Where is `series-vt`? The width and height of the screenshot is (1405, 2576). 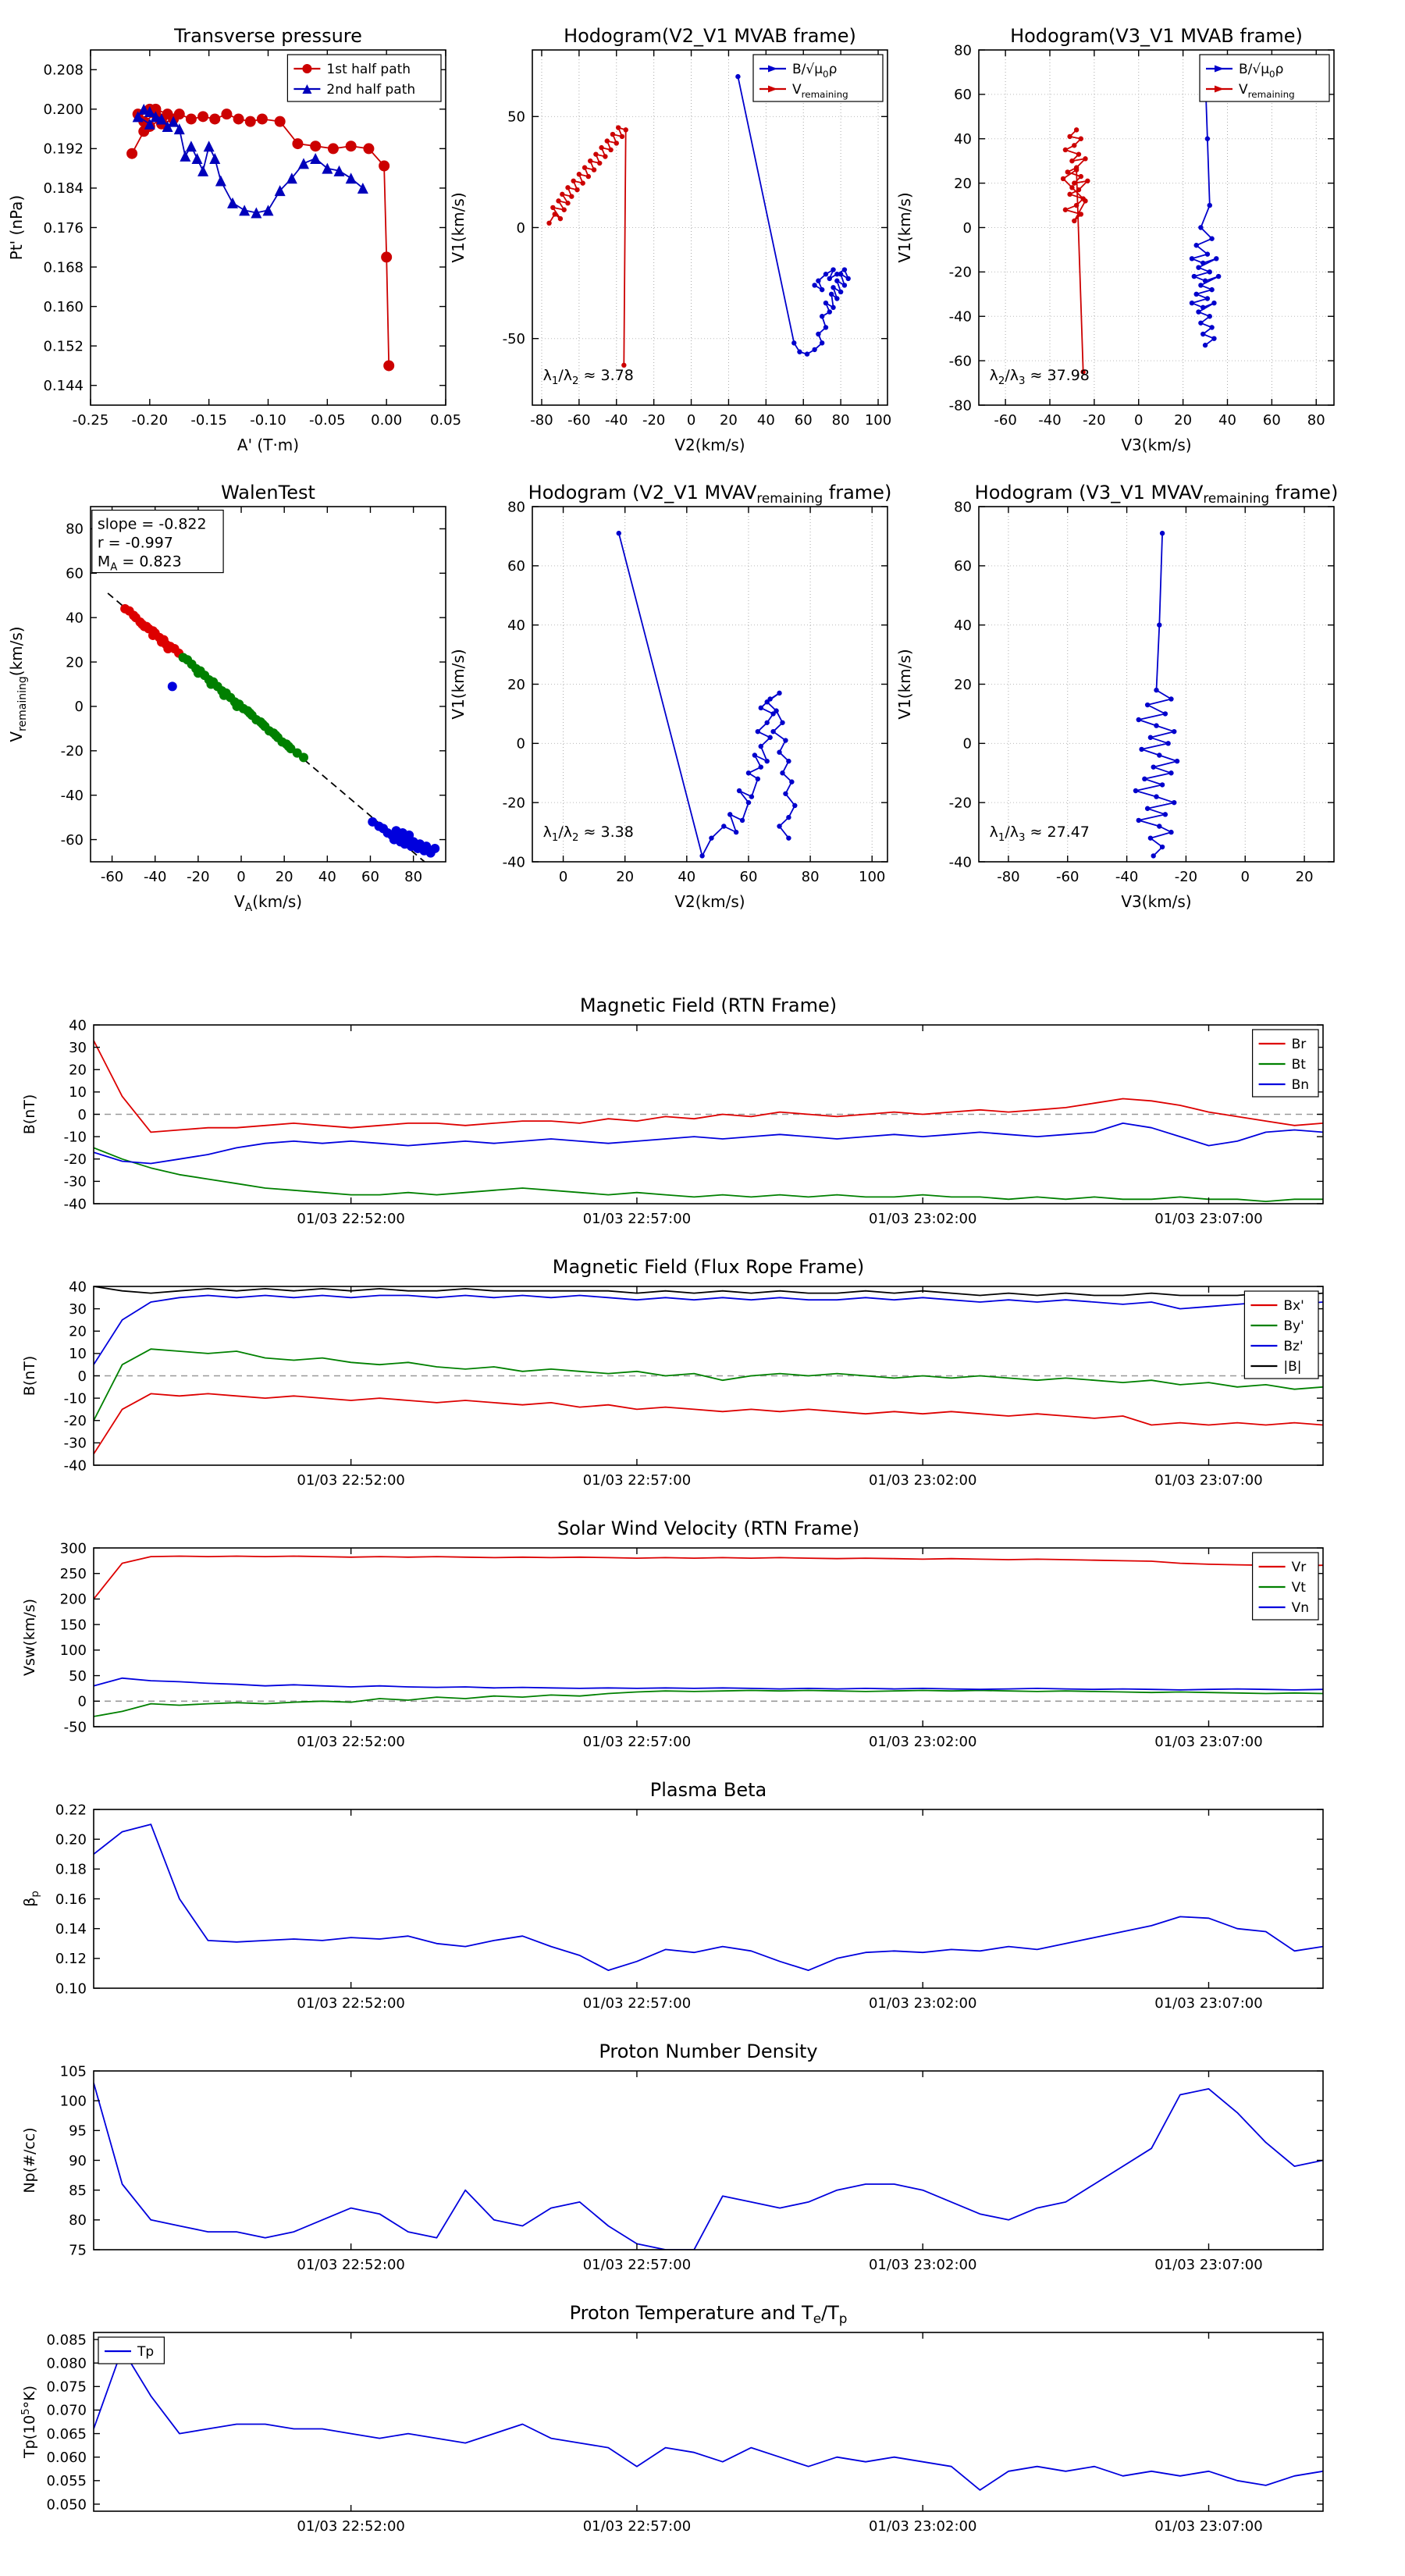 series-vt is located at coordinates (709, 1703).